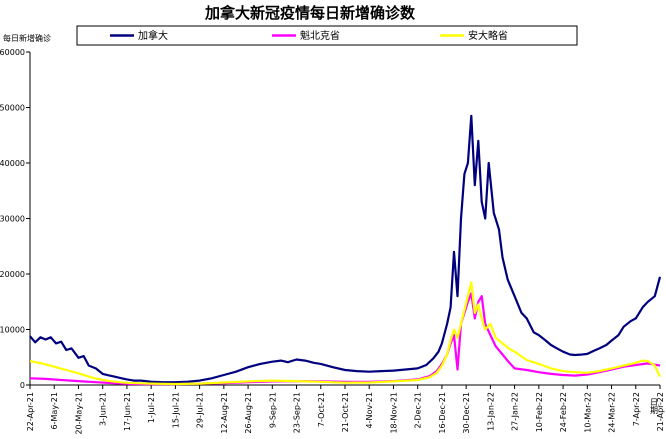  Describe the element at coordinates (442, 413) in the screenshot. I see `x-tick-label: 16-Dec-21` at that location.